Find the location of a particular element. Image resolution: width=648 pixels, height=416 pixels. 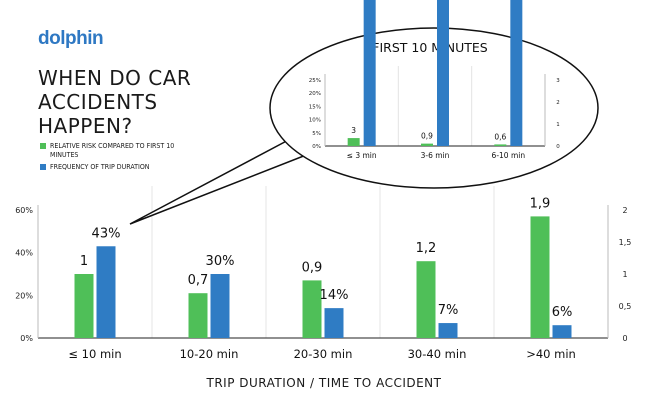

left-tick-label: 40% is located at coordinates (24, 253).